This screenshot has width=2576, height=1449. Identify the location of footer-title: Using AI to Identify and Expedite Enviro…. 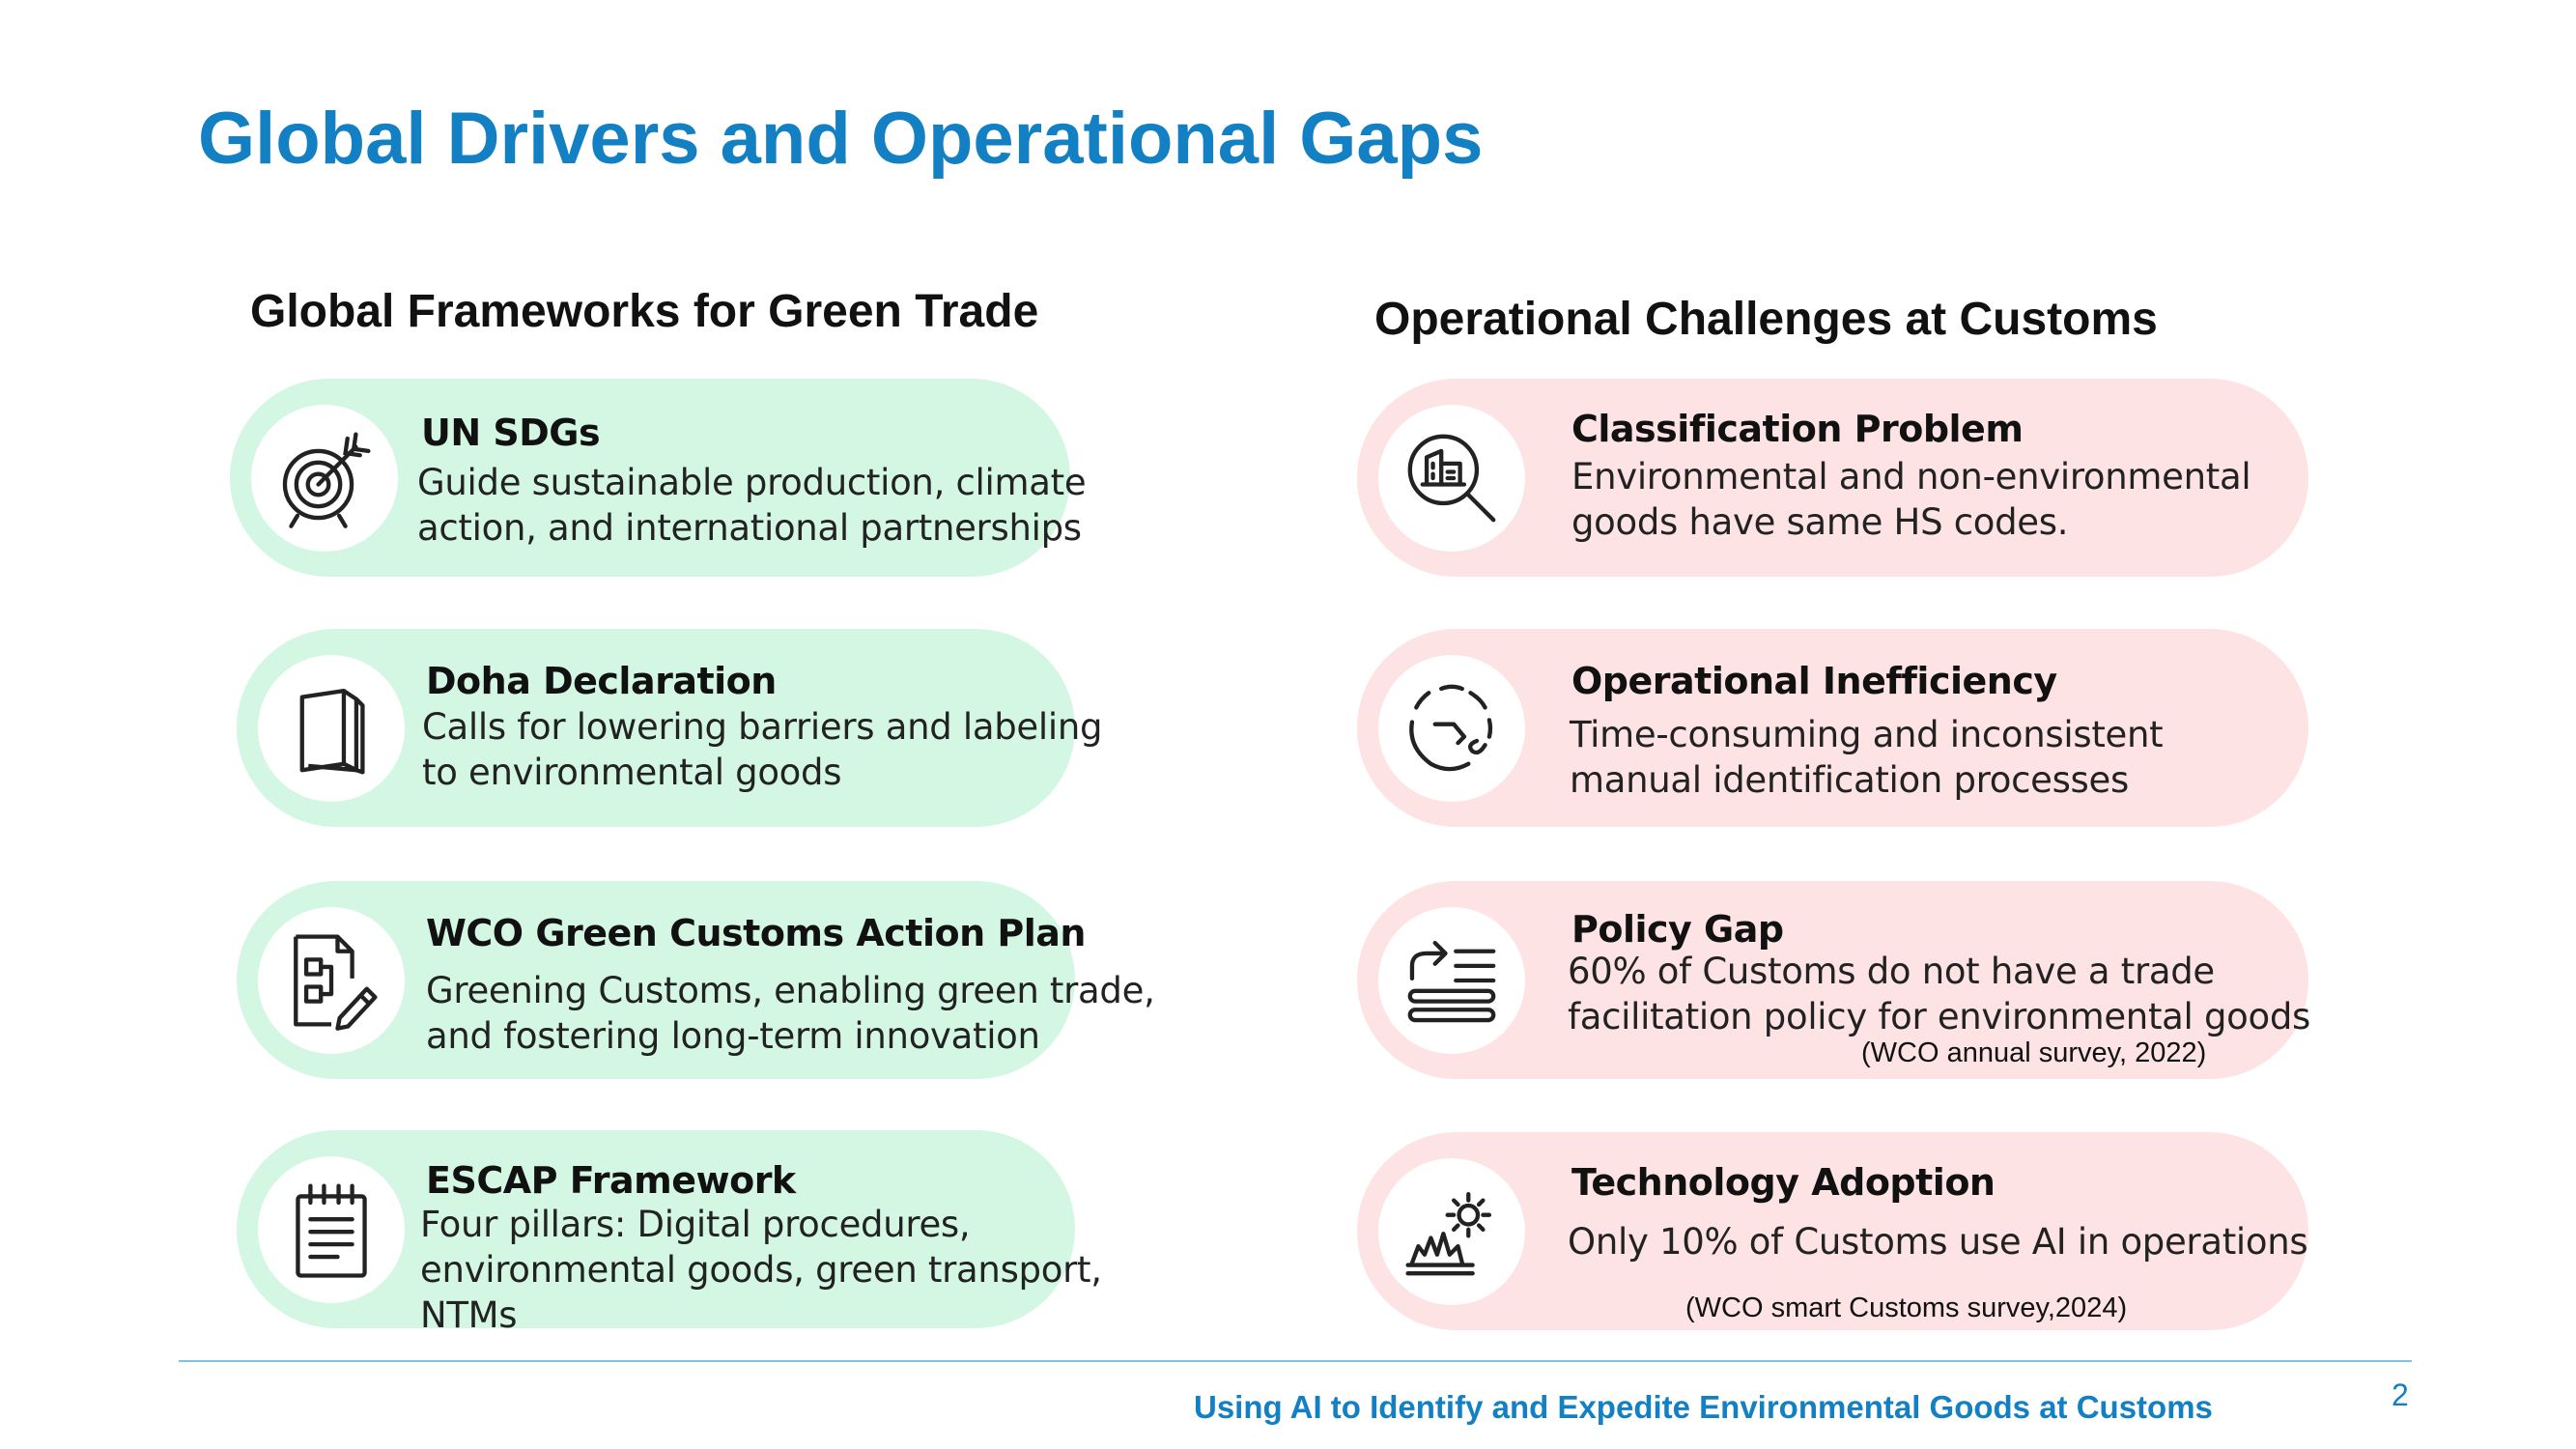
(1703, 1407).